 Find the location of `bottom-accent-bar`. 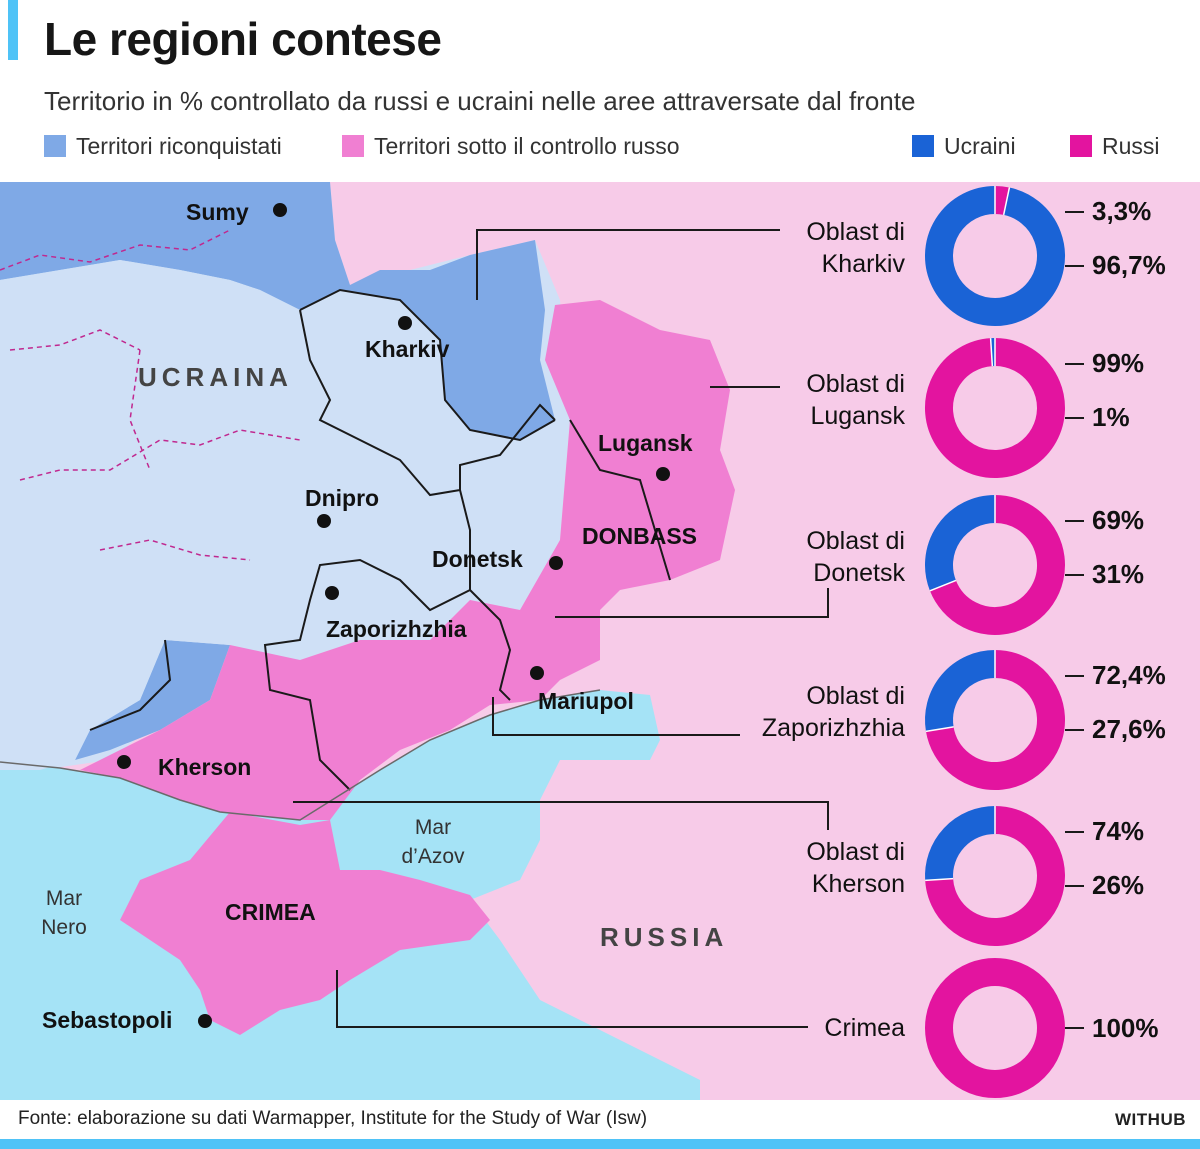

bottom-accent-bar is located at coordinates (600, 1144).